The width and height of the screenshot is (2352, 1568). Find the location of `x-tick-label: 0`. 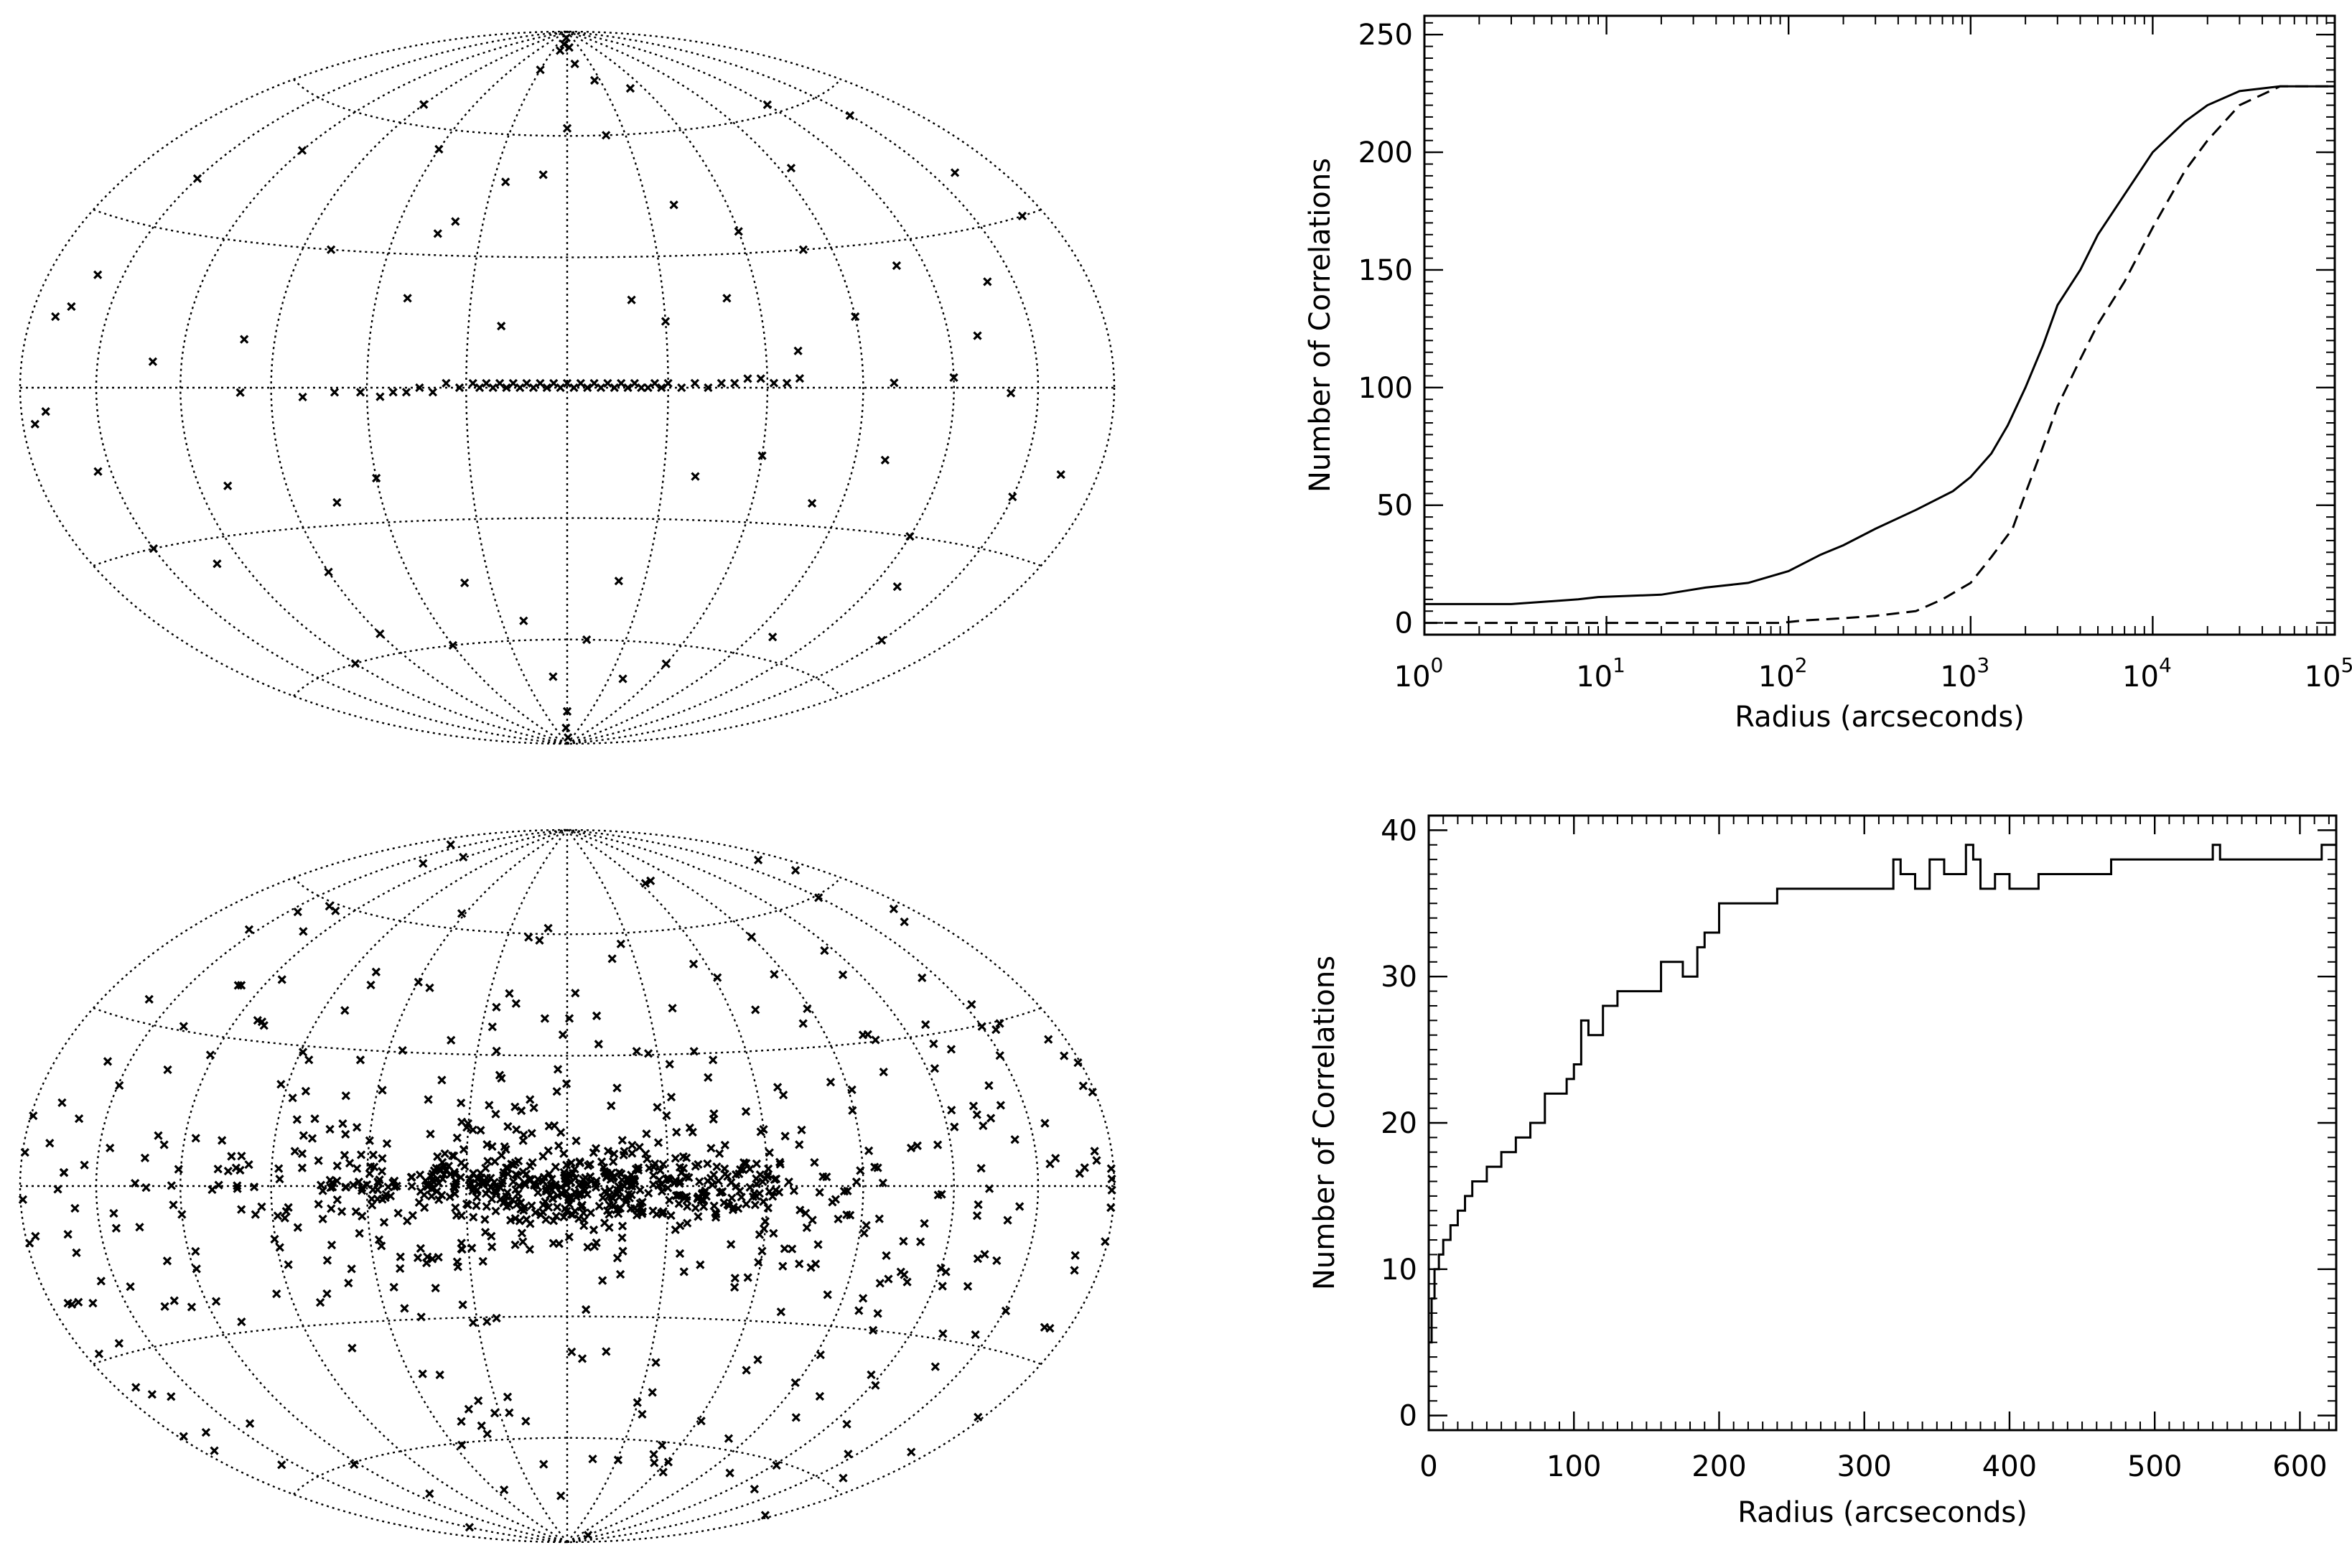

x-tick-label: 0 is located at coordinates (1428, 1466).